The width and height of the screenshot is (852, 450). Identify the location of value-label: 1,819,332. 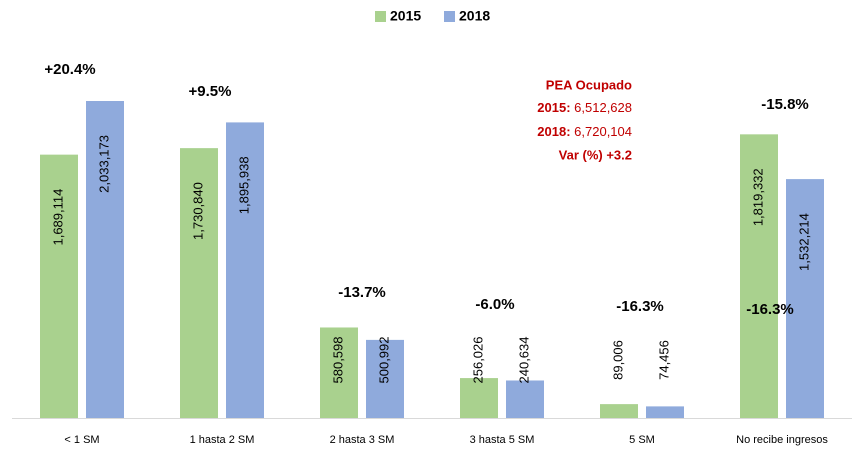
(757, 197).